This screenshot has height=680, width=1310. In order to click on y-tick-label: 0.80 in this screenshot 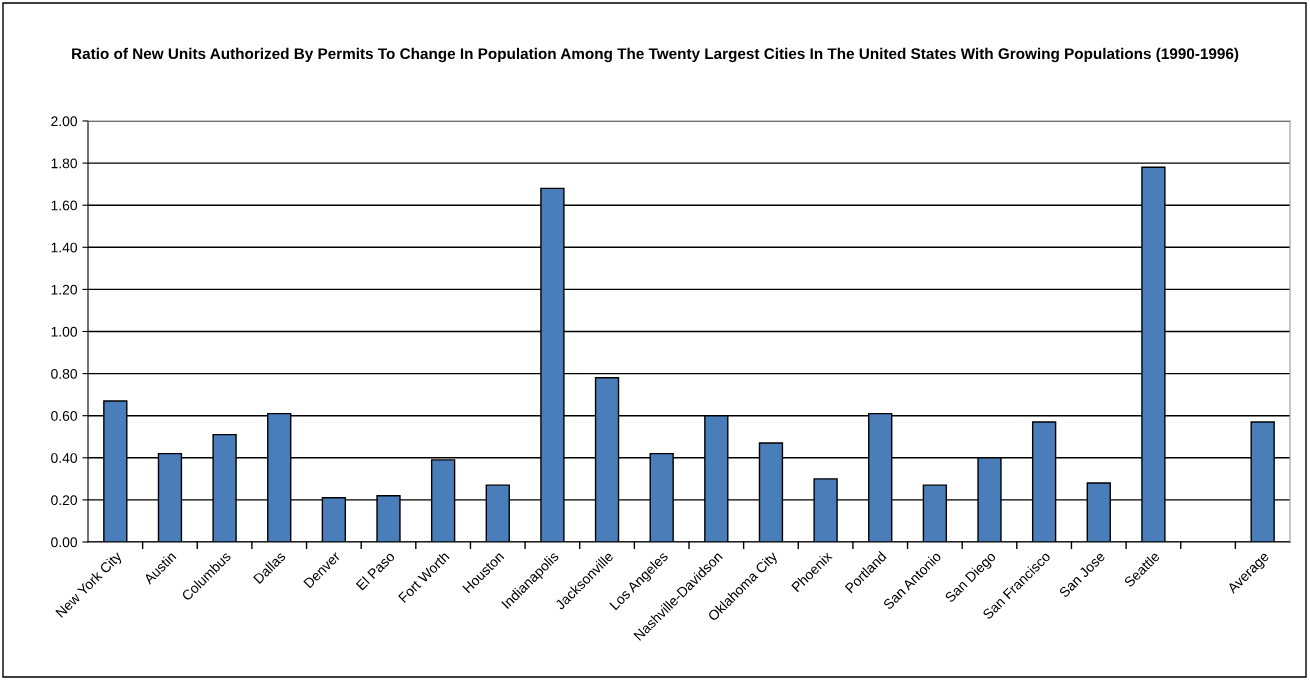, I will do `click(64, 373)`.